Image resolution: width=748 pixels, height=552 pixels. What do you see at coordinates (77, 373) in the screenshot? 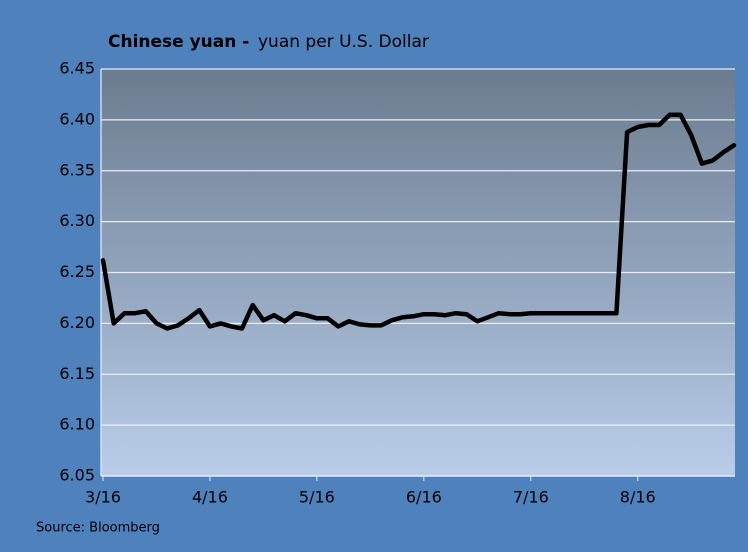
I see `y-tick-label: 6.15` at bounding box center [77, 373].